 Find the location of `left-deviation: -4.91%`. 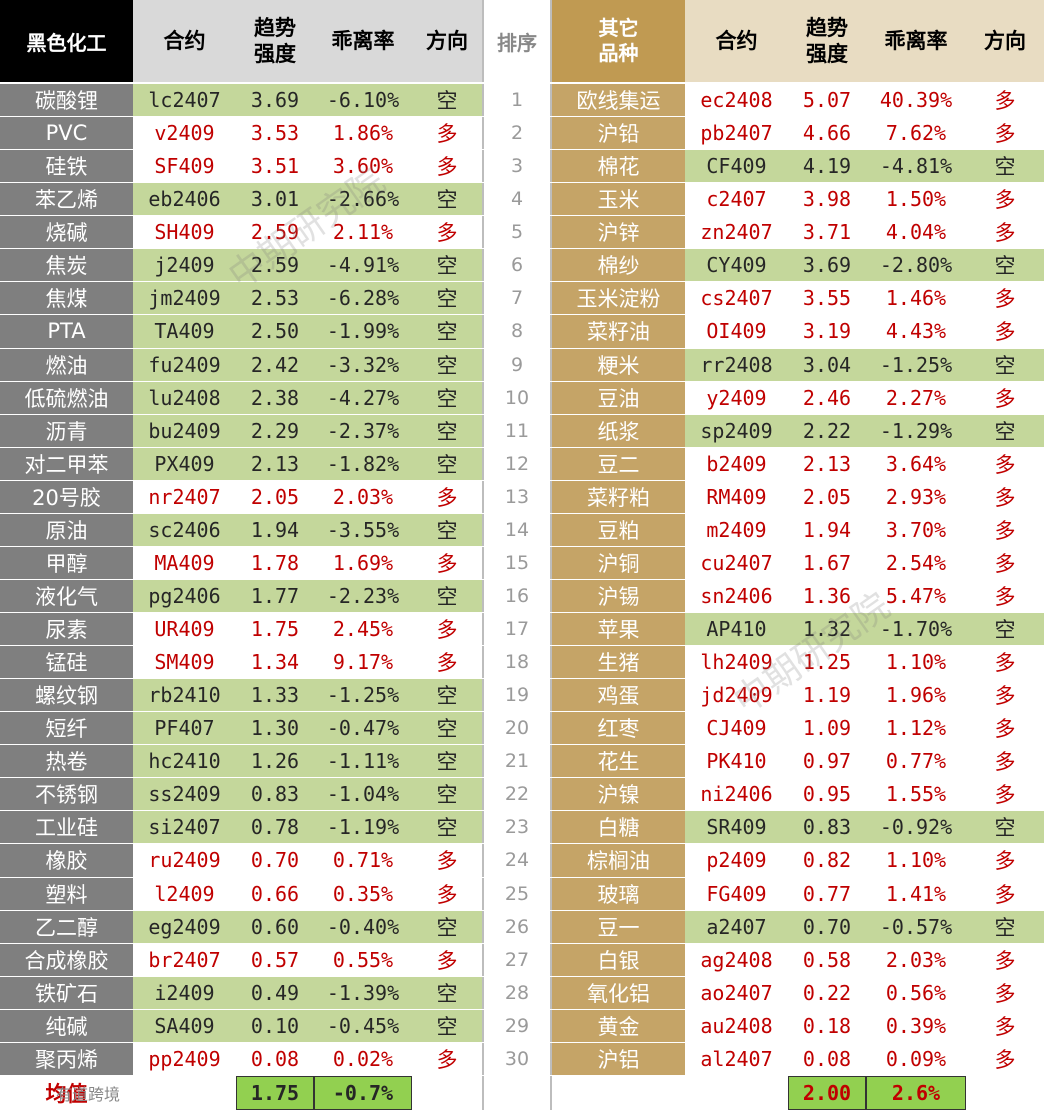

left-deviation: -4.91% is located at coordinates (363, 265).